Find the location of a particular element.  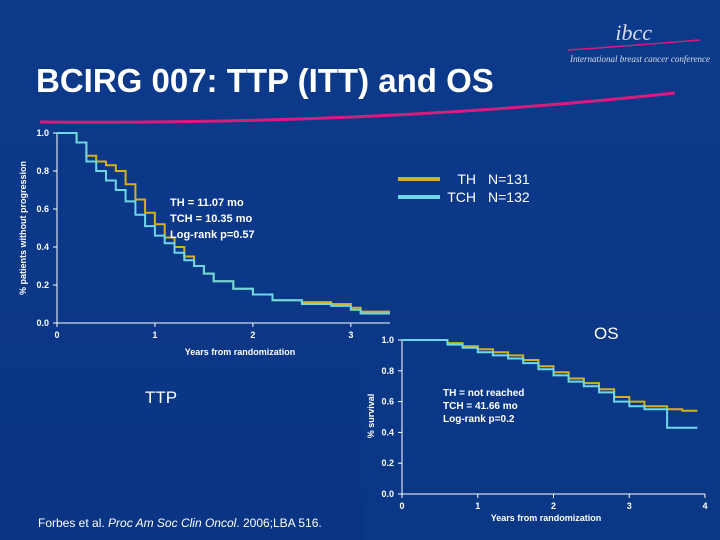

ttp-x-axis-label: Years from randomization is located at coordinates (240, 352).